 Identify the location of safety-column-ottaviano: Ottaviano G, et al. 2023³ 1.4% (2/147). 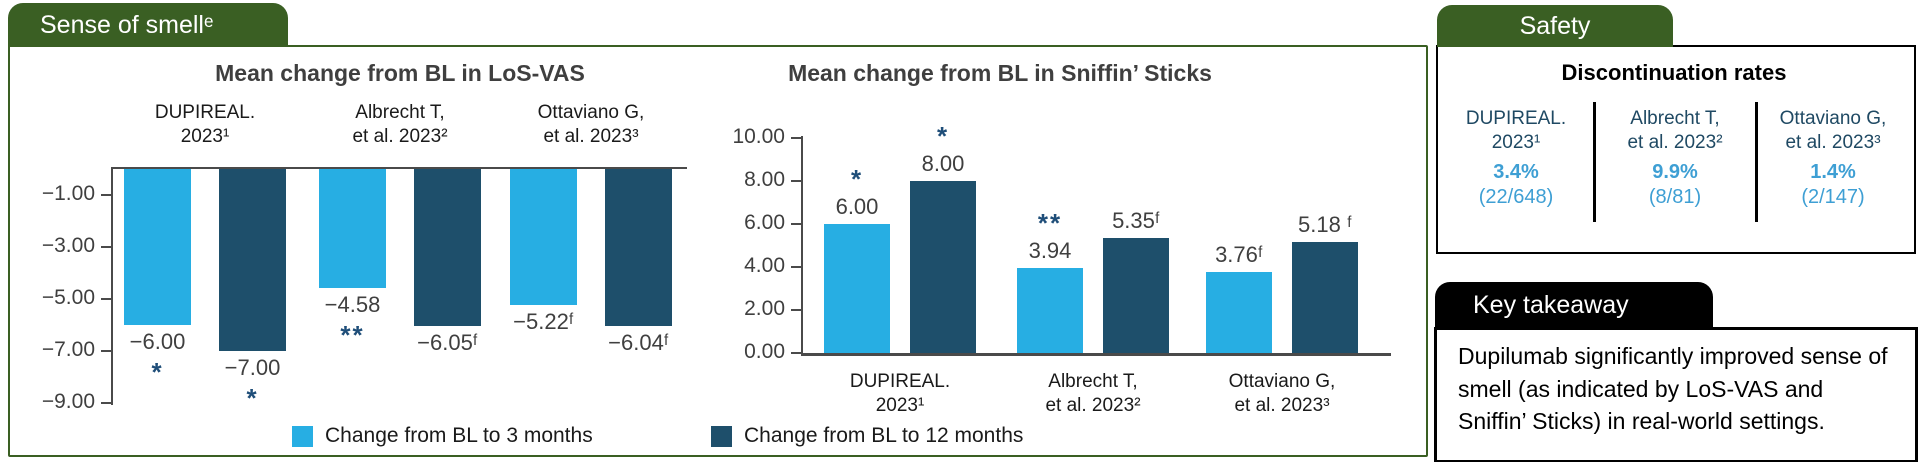
(1833, 158).